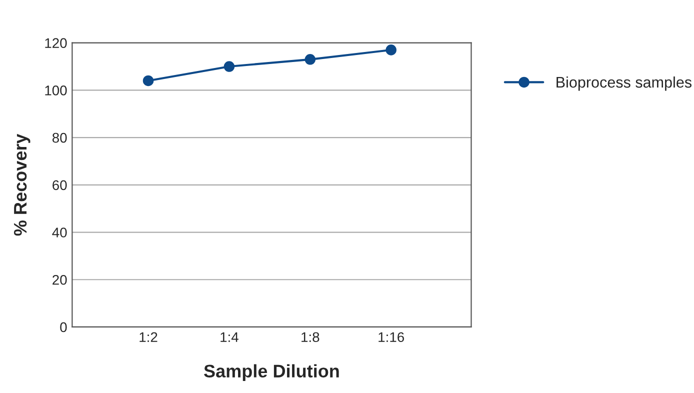 The height and width of the screenshot is (393, 694). Describe the element at coordinates (391, 337) in the screenshot. I see `x-tick-label: 1:16` at that location.